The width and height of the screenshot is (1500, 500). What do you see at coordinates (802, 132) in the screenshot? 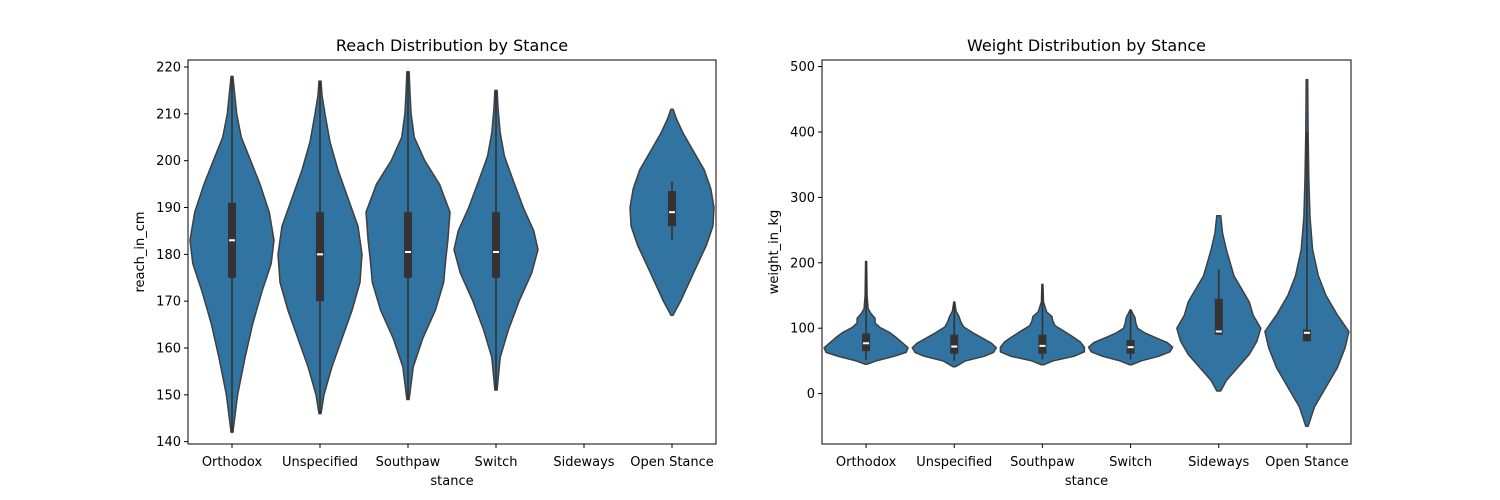
I see `y-tick-label: 400` at bounding box center [802, 132].